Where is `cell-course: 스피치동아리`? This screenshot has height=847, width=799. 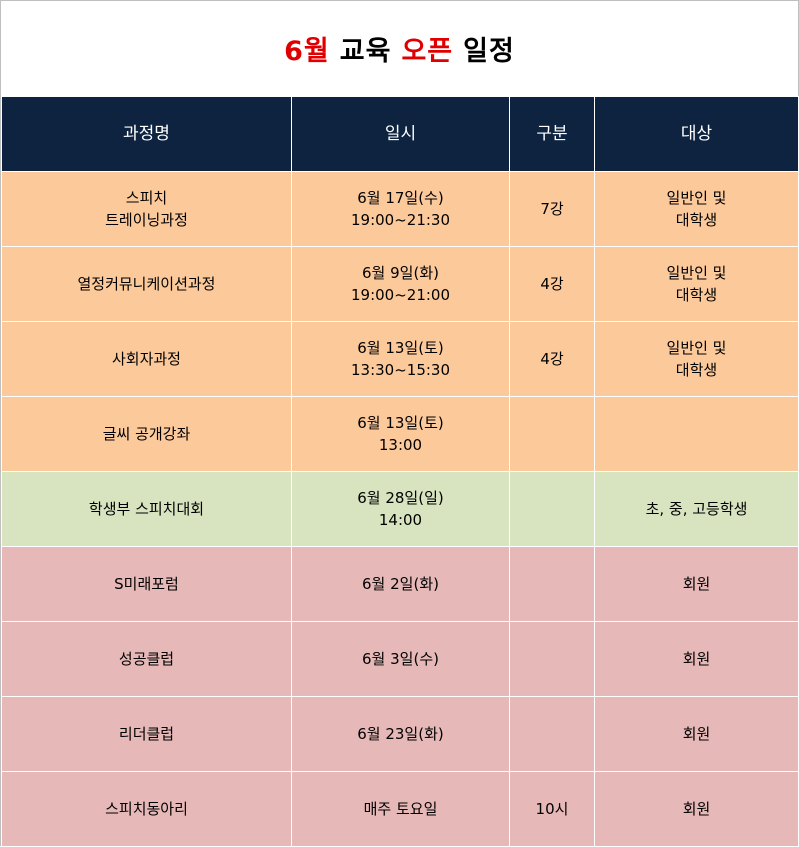
cell-course: 스피치동아리 is located at coordinates (146, 809).